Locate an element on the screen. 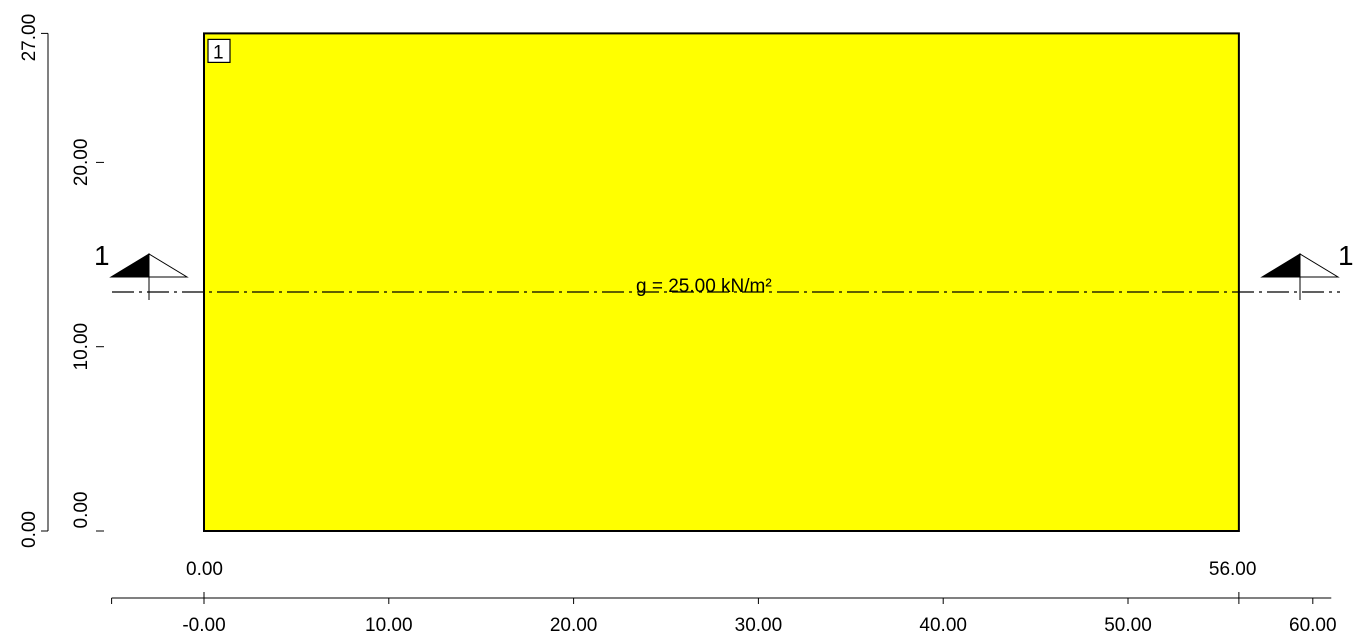 This screenshot has width=1360, height=644. dimension-right: 56.00 is located at coordinates (1233, 569).